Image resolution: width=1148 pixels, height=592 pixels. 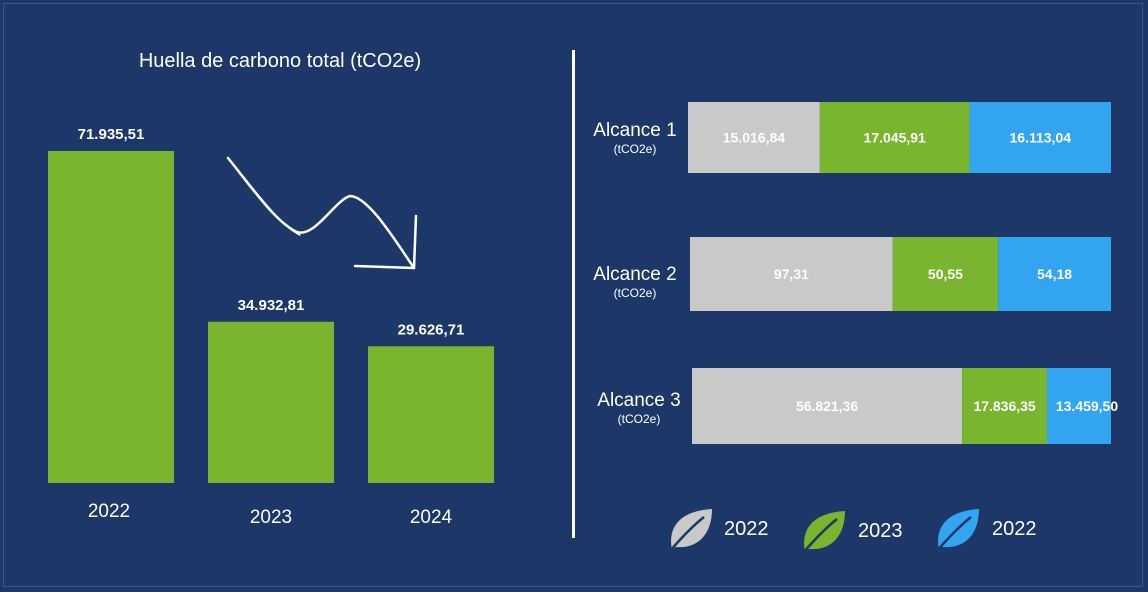 What do you see at coordinates (431, 517) in the screenshot?
I see `tick-label-2024: 2024` at bounding box center [431, 517].